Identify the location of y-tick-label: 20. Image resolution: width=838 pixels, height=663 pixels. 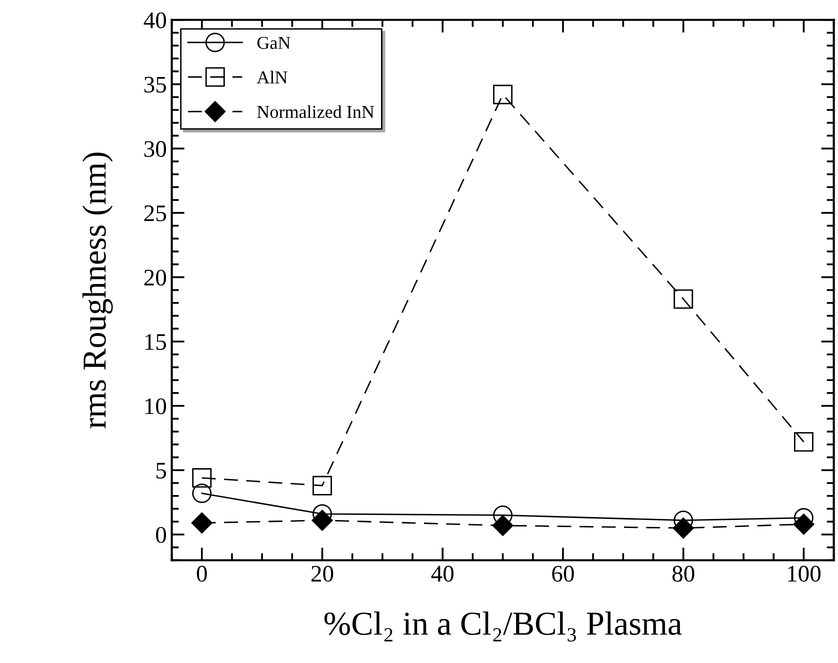
(155, 278).